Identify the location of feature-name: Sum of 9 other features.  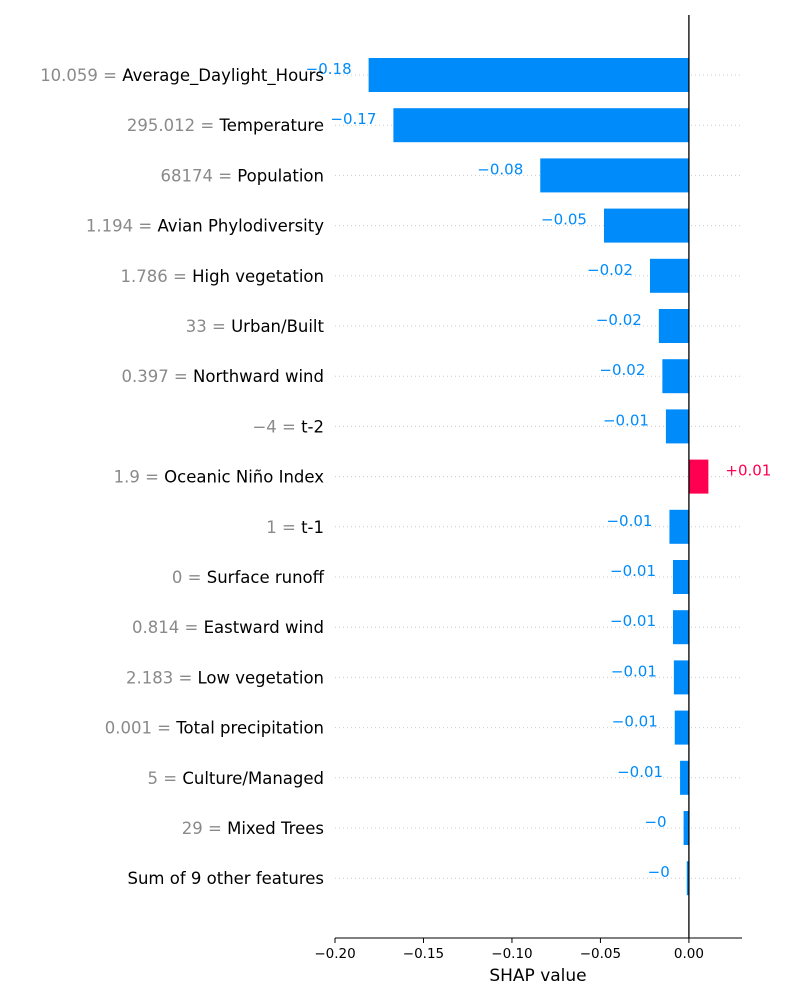
(225, 878).